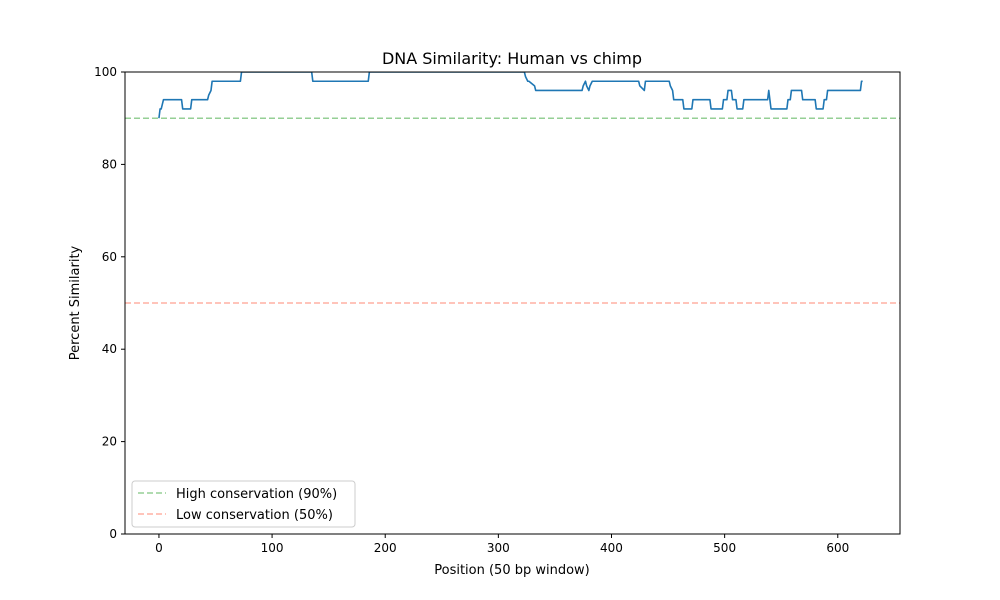 This screenshot has height=600, width=1000. What do you see at coordinates (159, 548) in the screenshot?
I see `x-tick-label: 0` at bounding box center [159, 548].